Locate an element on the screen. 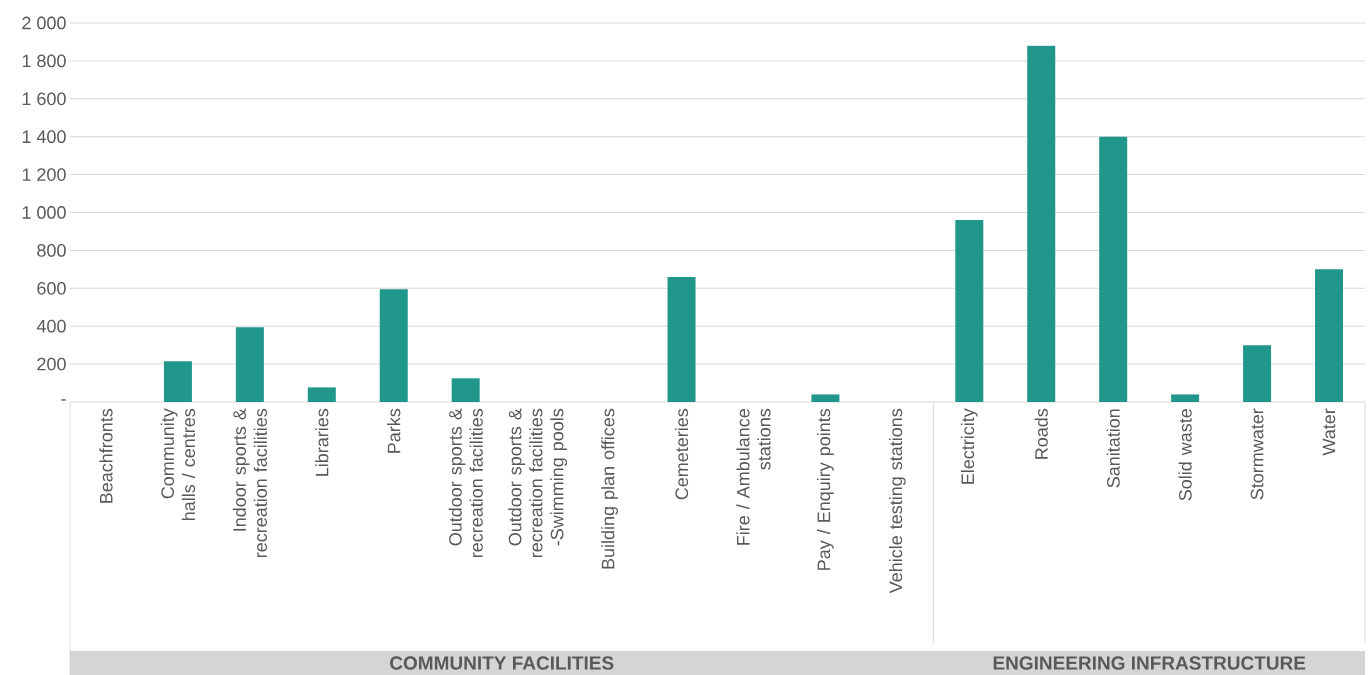 This screenshot has height=675, width=1370. y-tick-label: 1 000 is located at coordinates (44, 212).